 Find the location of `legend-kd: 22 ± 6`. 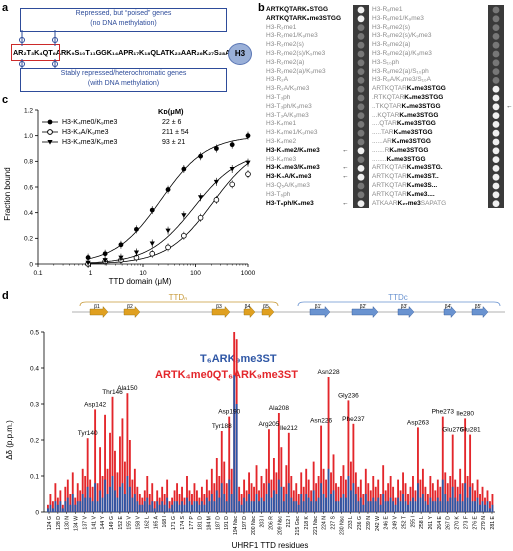

legend-kd: 22 ± 6 is located at coordinates (172, 122).